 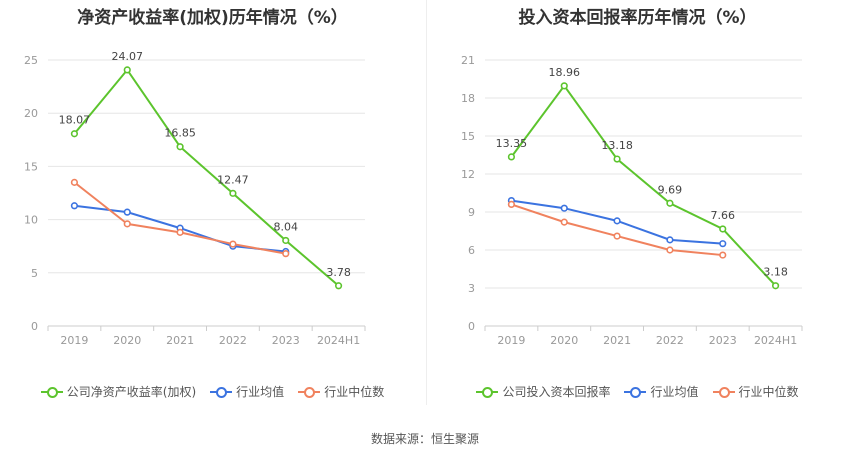 I want to click on legend-label: 公司净资产收益率(加权), so click(x=131, y=392).